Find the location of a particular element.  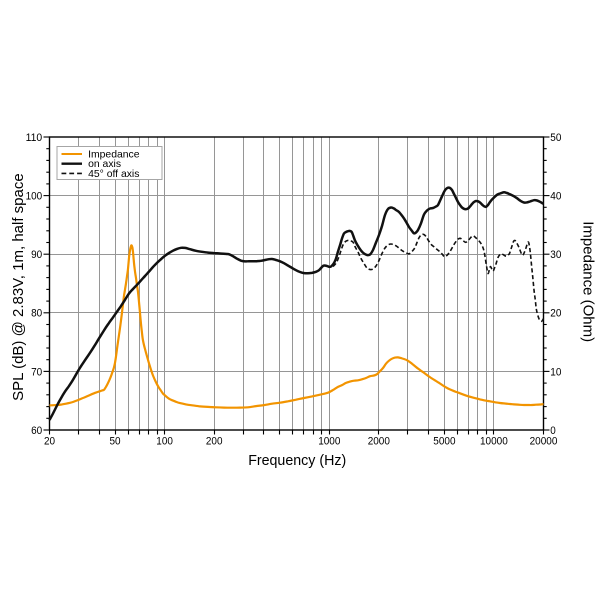

svg-text: 1000 is located at coordinates (329, 442).